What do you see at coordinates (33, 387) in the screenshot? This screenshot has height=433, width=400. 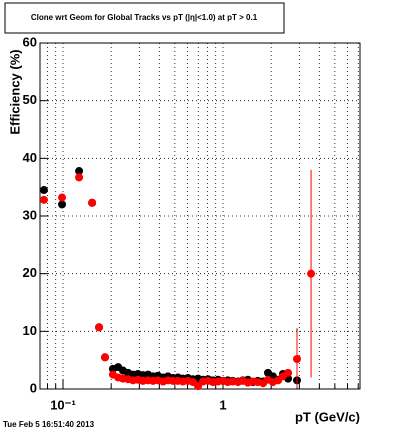 I see `y-tick-label: 0` at bounding box center [33, 387].